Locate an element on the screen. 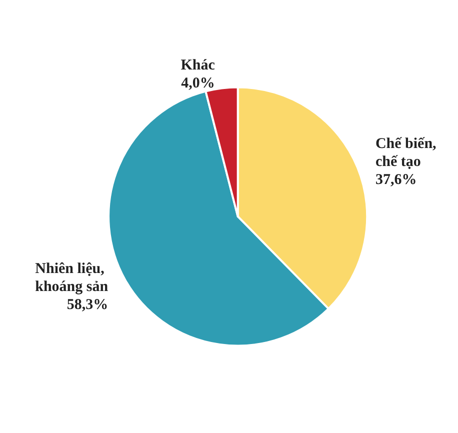 The height and width of the screenshot is (433, 458). data-label: 37,6% is located at coordinates (396, 180).